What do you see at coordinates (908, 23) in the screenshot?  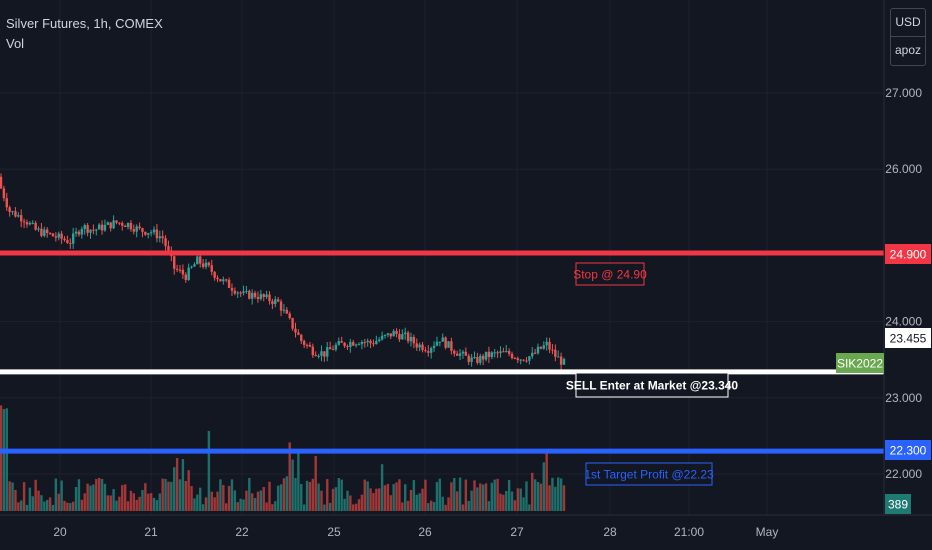 I see `currency-button: USD` at bounding box center [908, 23].